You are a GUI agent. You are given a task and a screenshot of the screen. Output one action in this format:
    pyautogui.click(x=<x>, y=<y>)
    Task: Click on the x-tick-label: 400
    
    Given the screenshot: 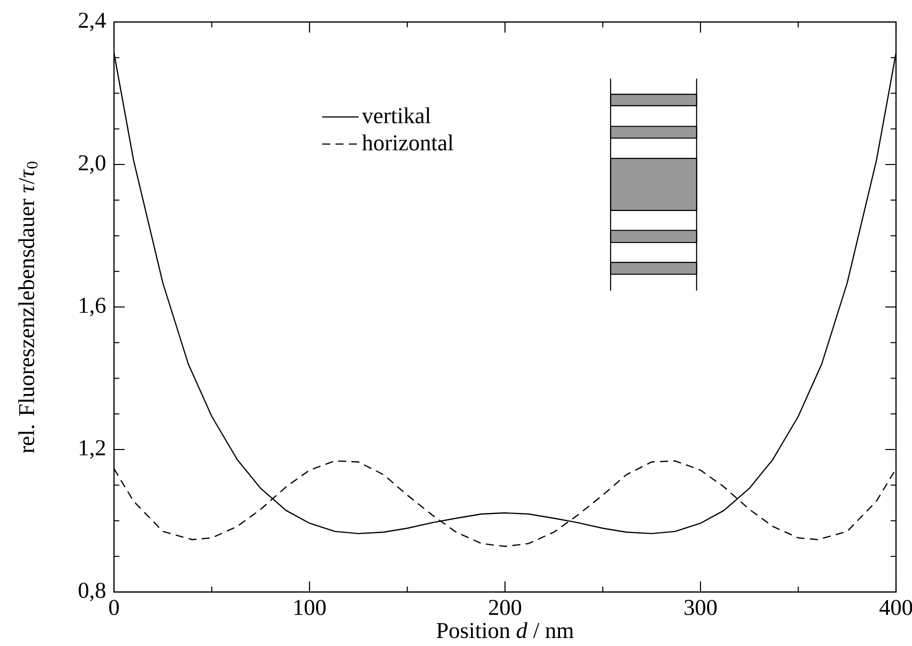 What is the action you would take?
    pyautogui.click(x=895, y=608)
    